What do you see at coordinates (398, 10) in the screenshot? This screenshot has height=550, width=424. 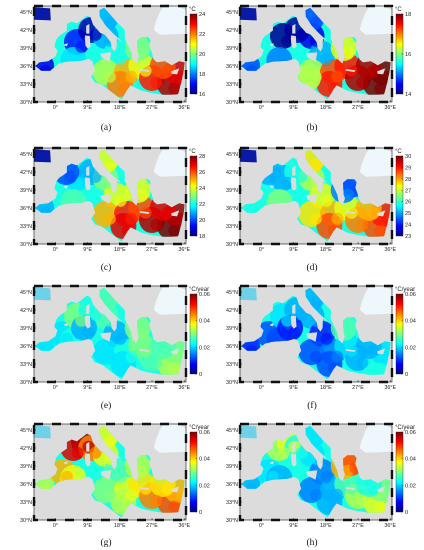 I see `colorbar-unit: °C` at bounding box center [398, 10].